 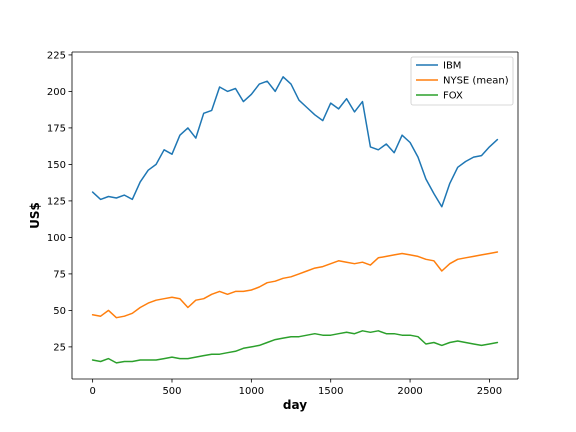 I want to click on x-tick-label: 1500, so click(x=330, y=391).